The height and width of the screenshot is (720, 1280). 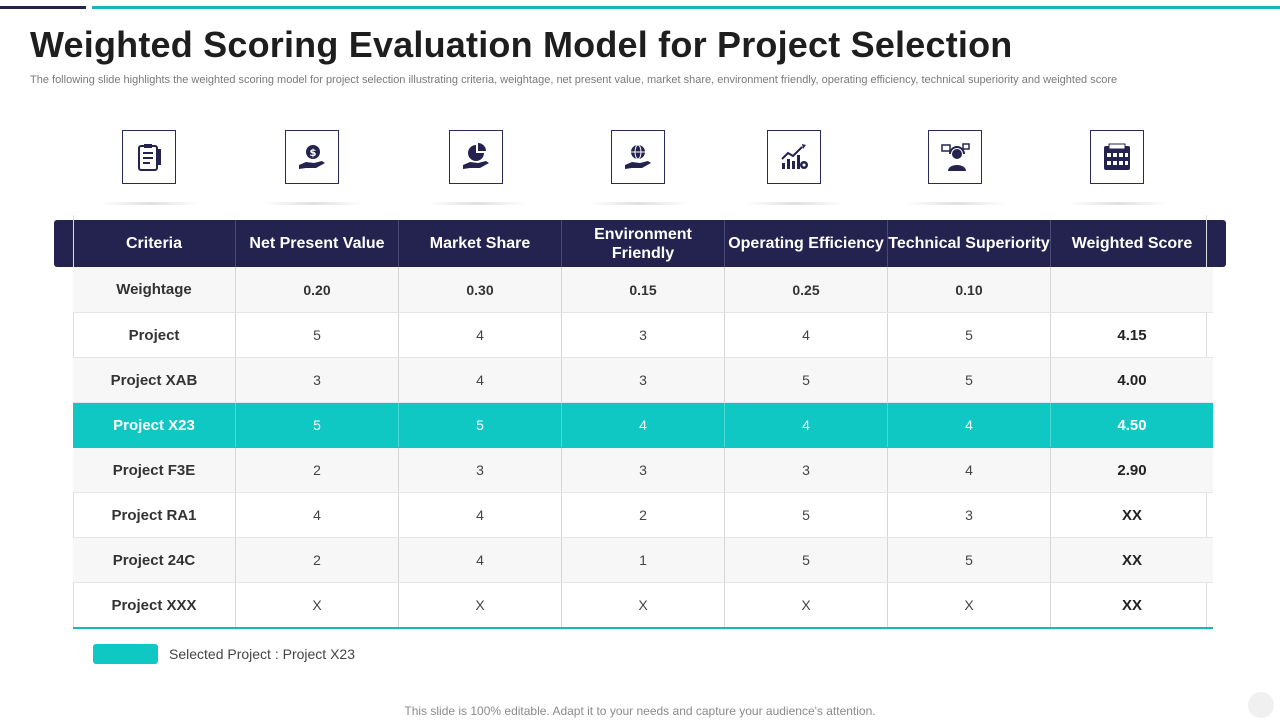 What do you see at coordinates (154, 243) in the screenshot?
I see `header-criteria: Criteria` at bounding box center [154, 243].